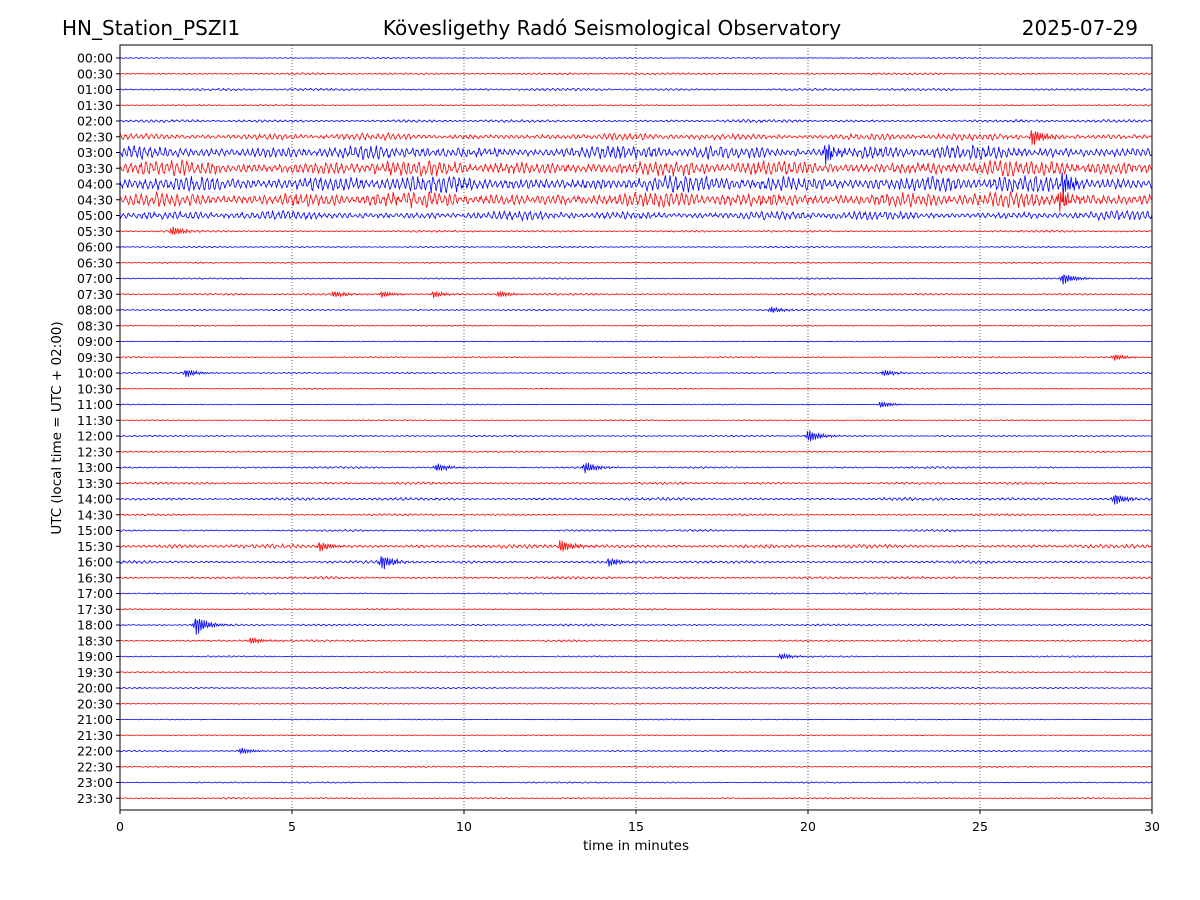 The width and height of the screenshot is (1200, 900). What do you see at coordinates (95, 735) in the screenshot?
I see `y-tick-label: 21:30` at bounding box center [95, 735].